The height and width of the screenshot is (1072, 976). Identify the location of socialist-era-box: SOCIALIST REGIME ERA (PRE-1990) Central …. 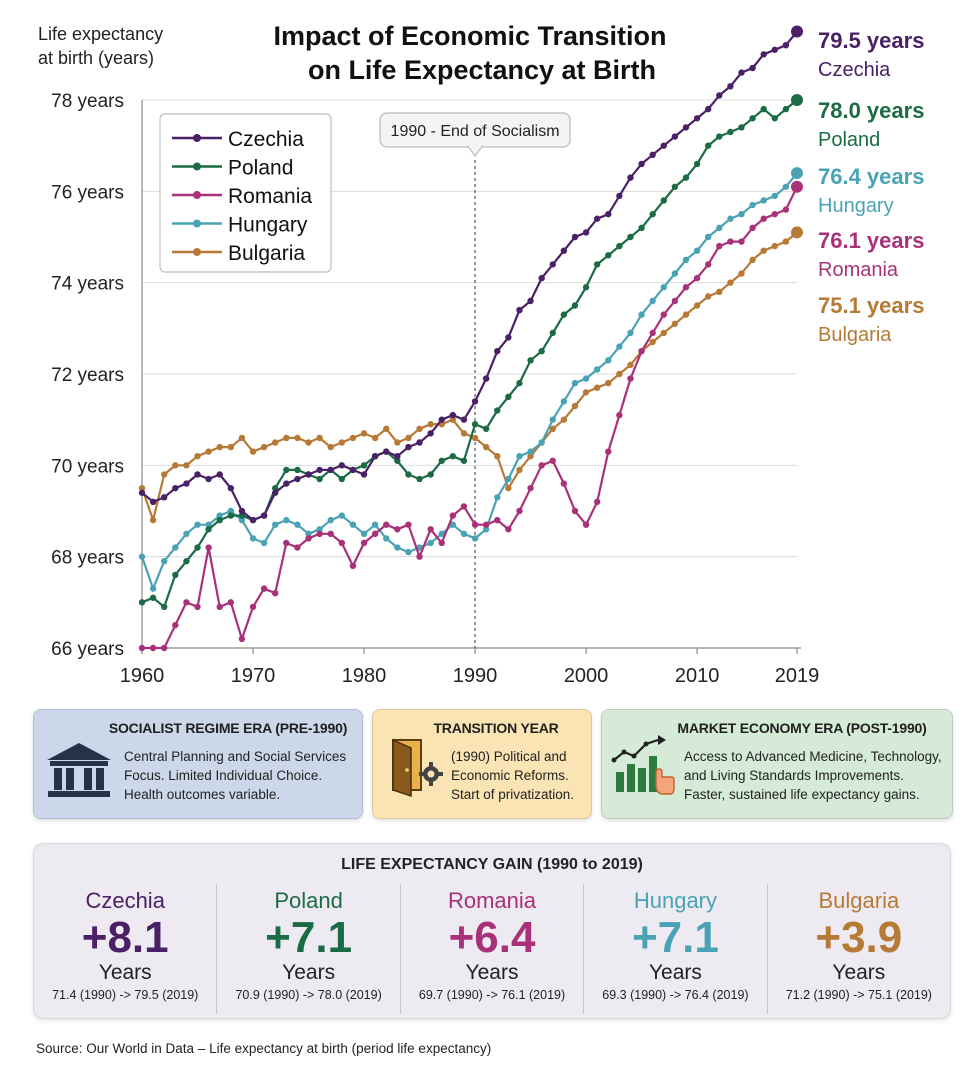
(198, 764).